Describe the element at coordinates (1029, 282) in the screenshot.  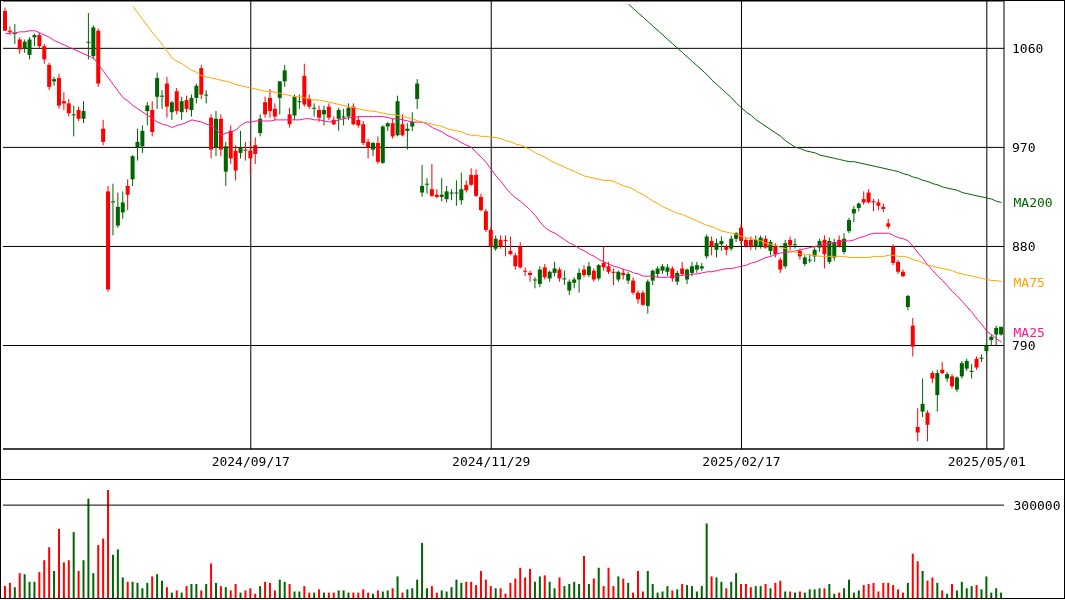
I see `series-label: MA75` at that location.